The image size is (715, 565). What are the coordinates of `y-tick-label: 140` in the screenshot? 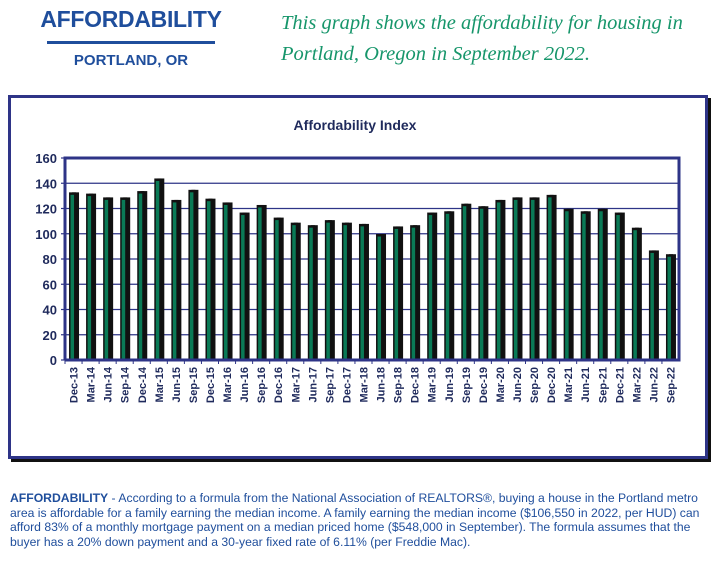 It's located at (46, 183).